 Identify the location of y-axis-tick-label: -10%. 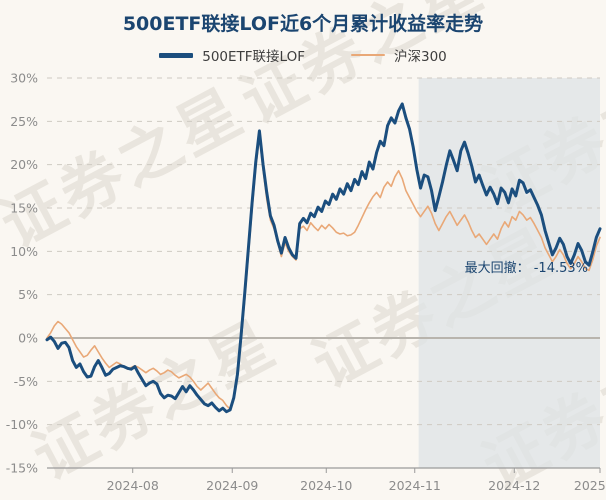
(22, 424).